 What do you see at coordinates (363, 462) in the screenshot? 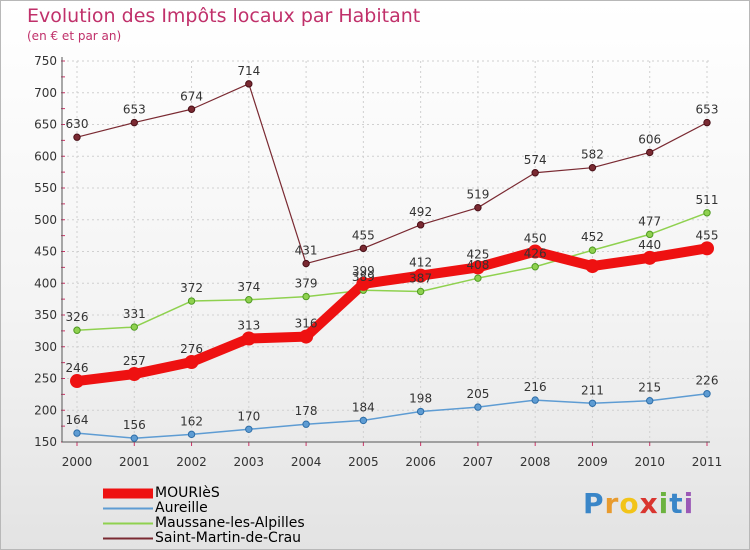
I see `x-tick-label: 2005` at bounding box center [363, 462].